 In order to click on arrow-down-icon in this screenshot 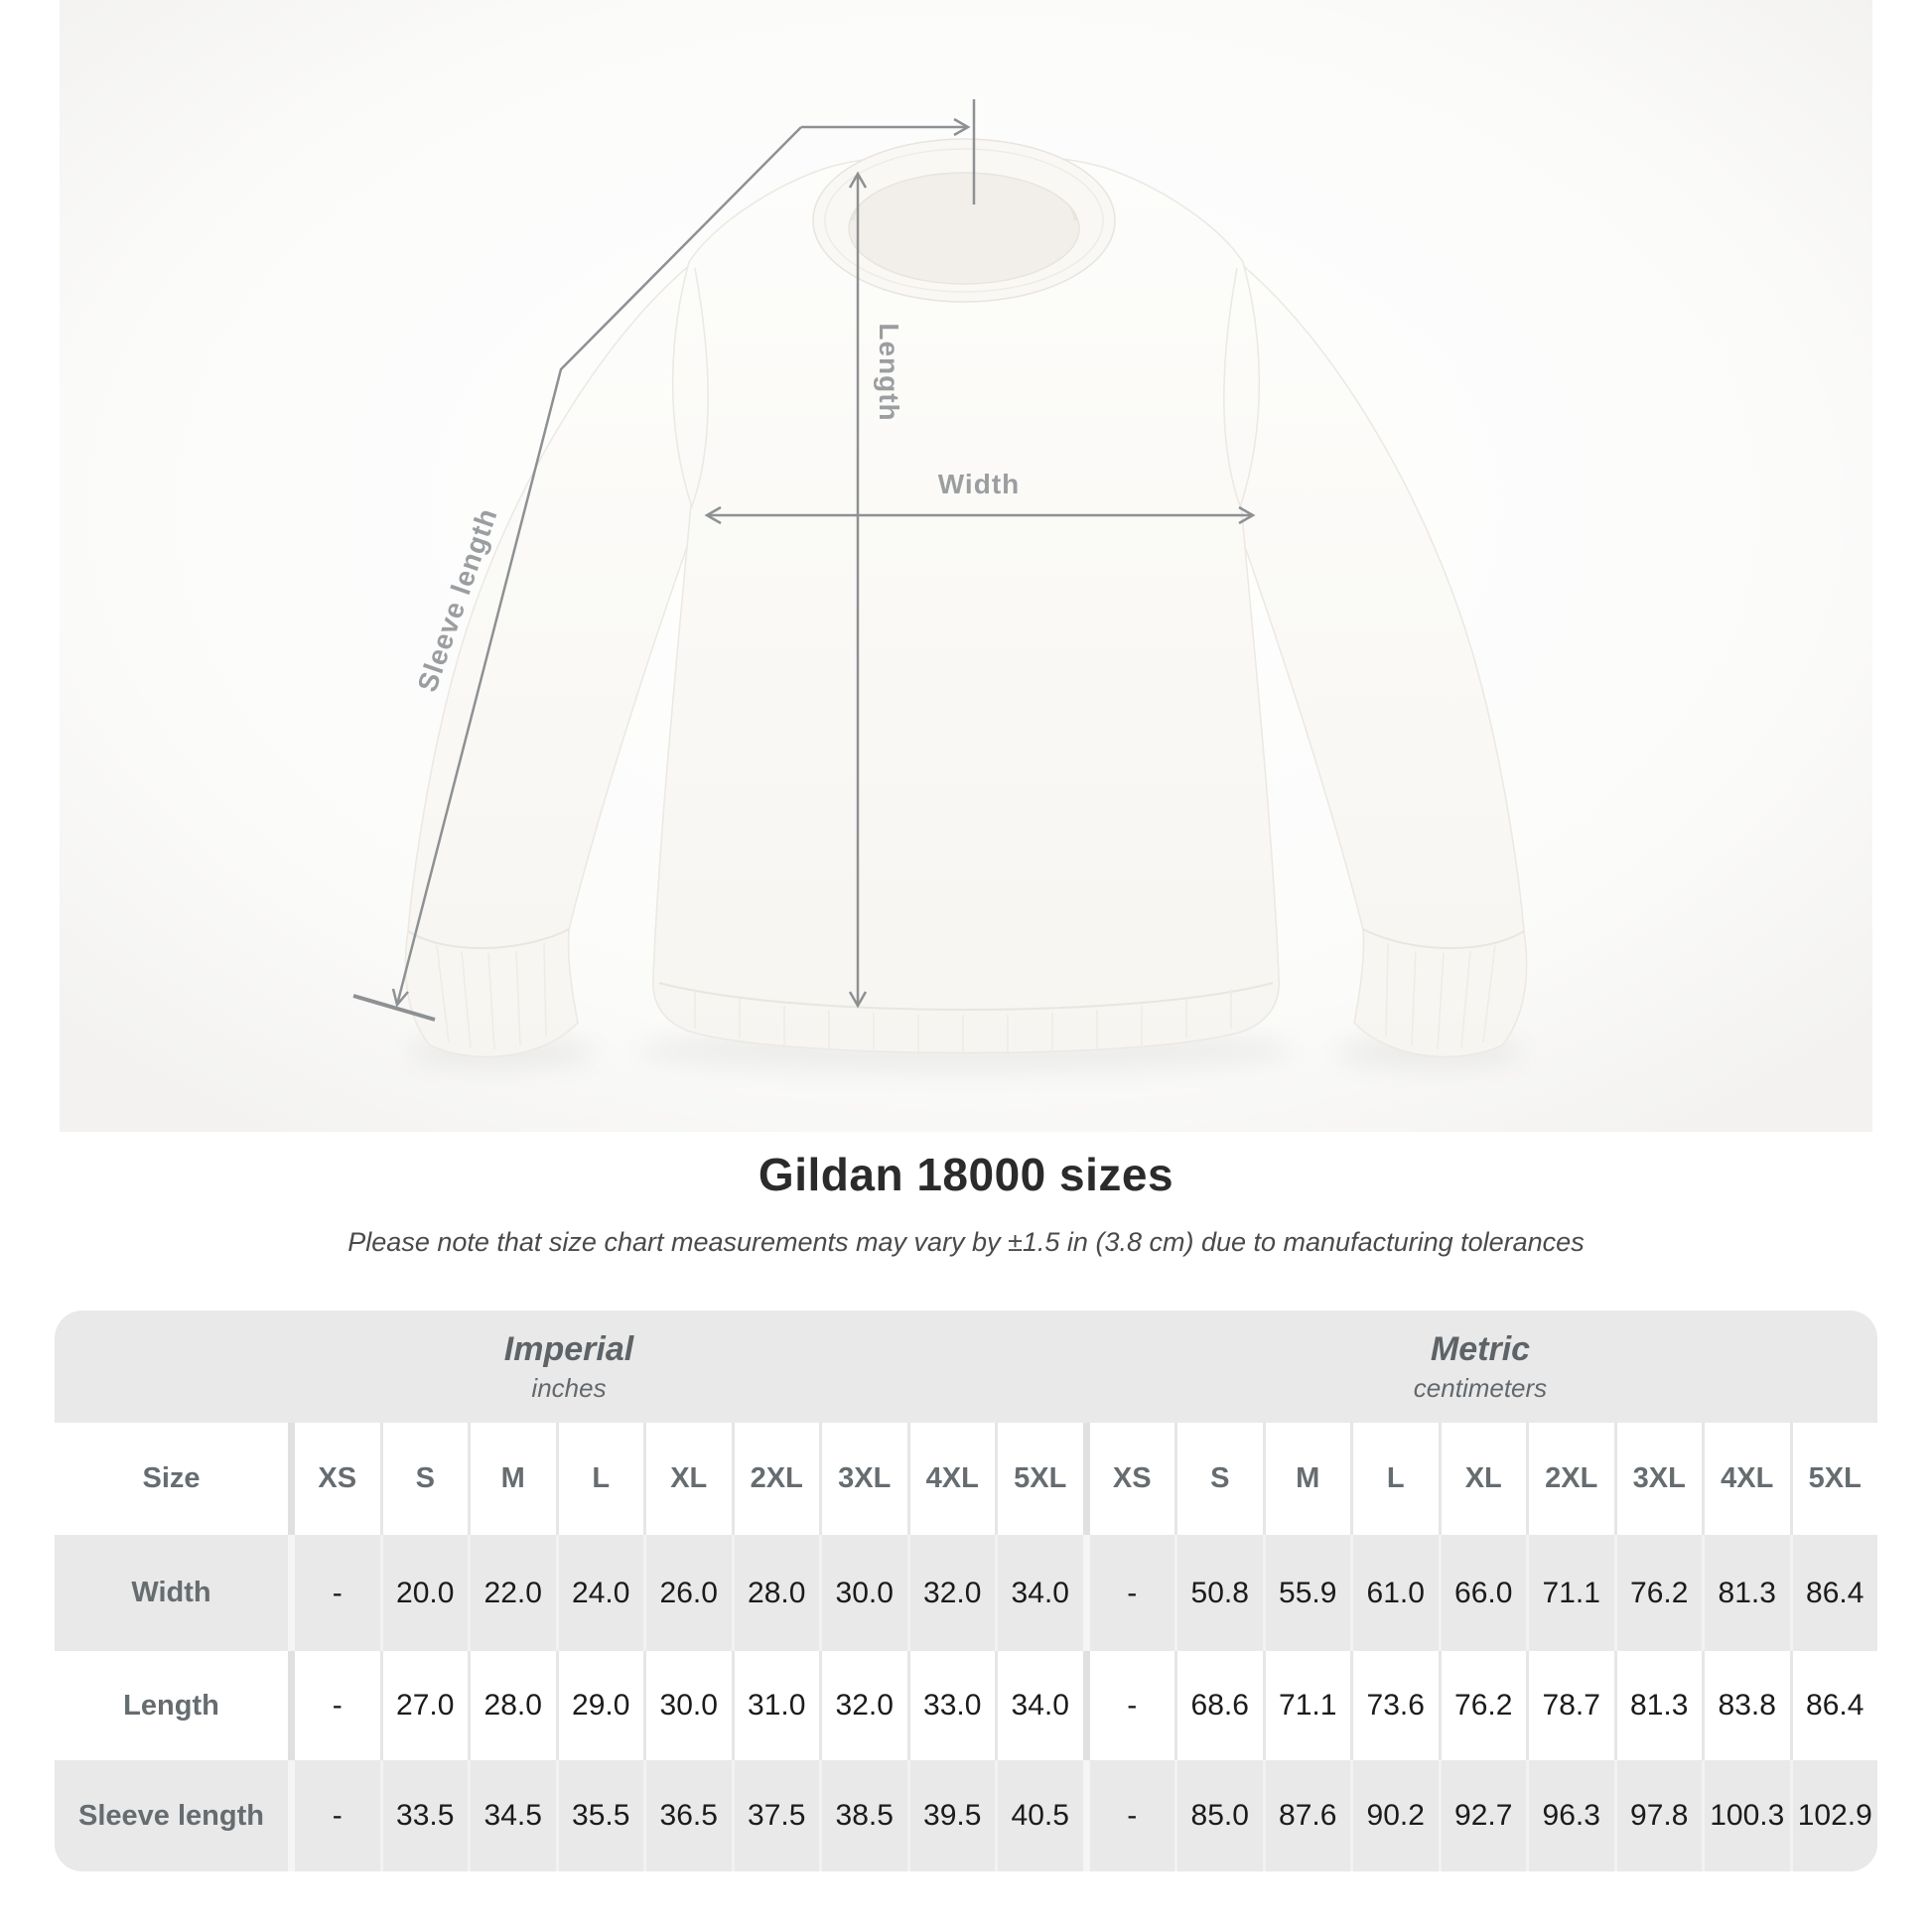, I will do `click(858, 1000)`.